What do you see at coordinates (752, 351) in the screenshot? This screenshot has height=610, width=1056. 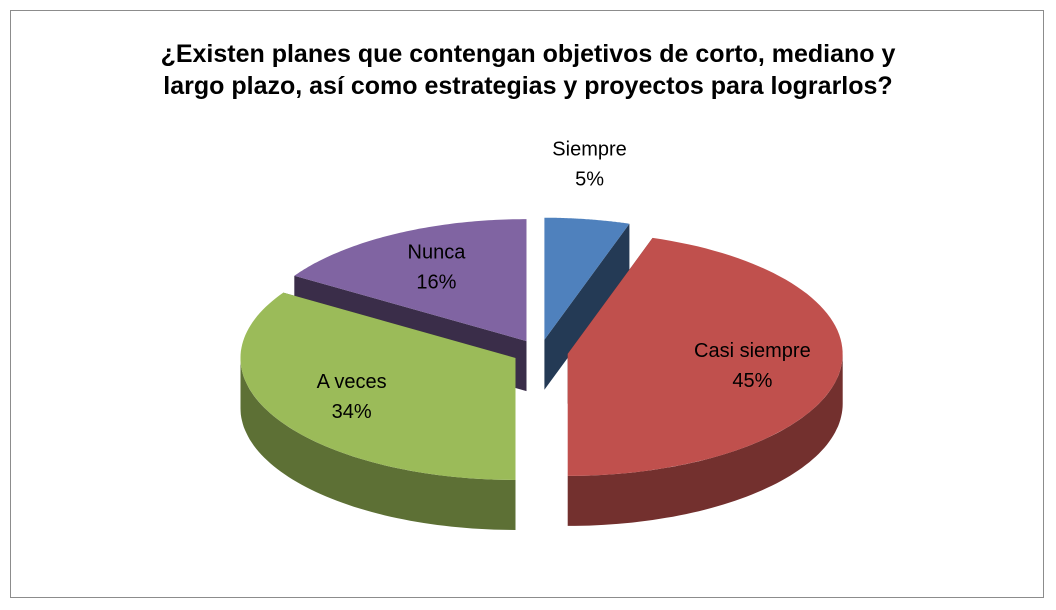 I see `data-label-name: Casi siempre` at bounding box center [752, 351].